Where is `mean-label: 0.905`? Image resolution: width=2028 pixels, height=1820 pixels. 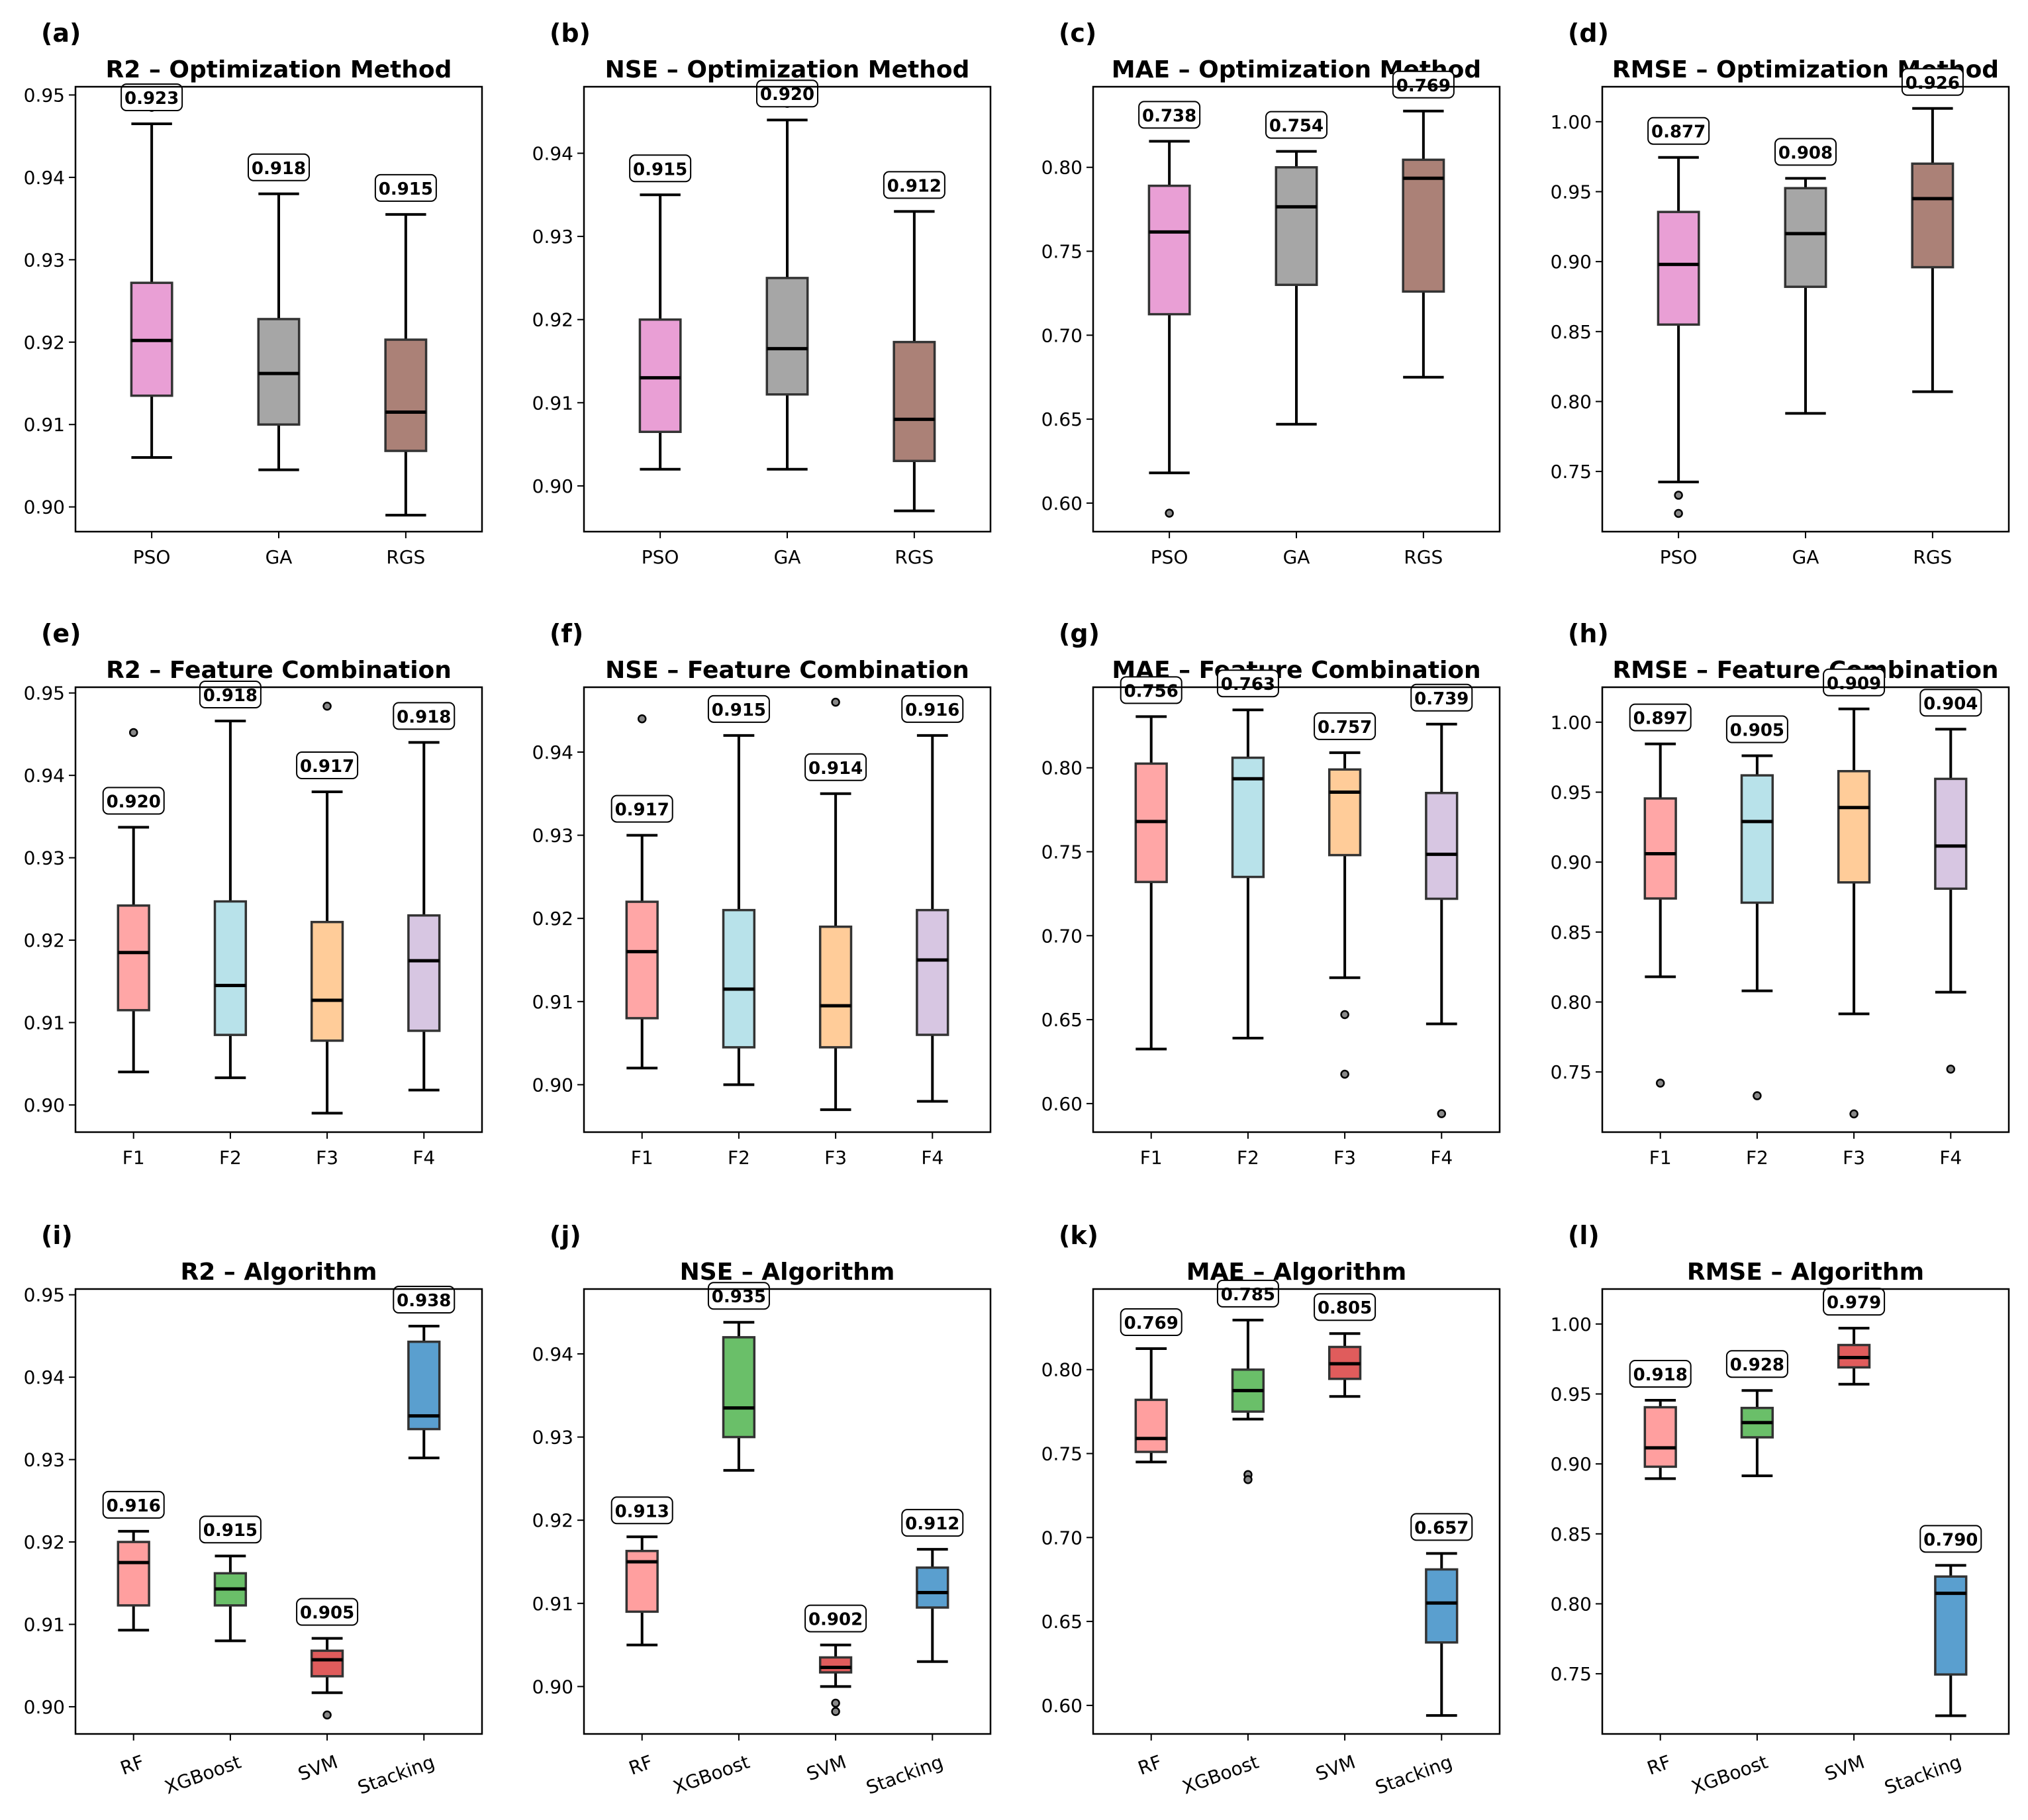 mean-label: 0.905 is located at coordinates (327, 1613).